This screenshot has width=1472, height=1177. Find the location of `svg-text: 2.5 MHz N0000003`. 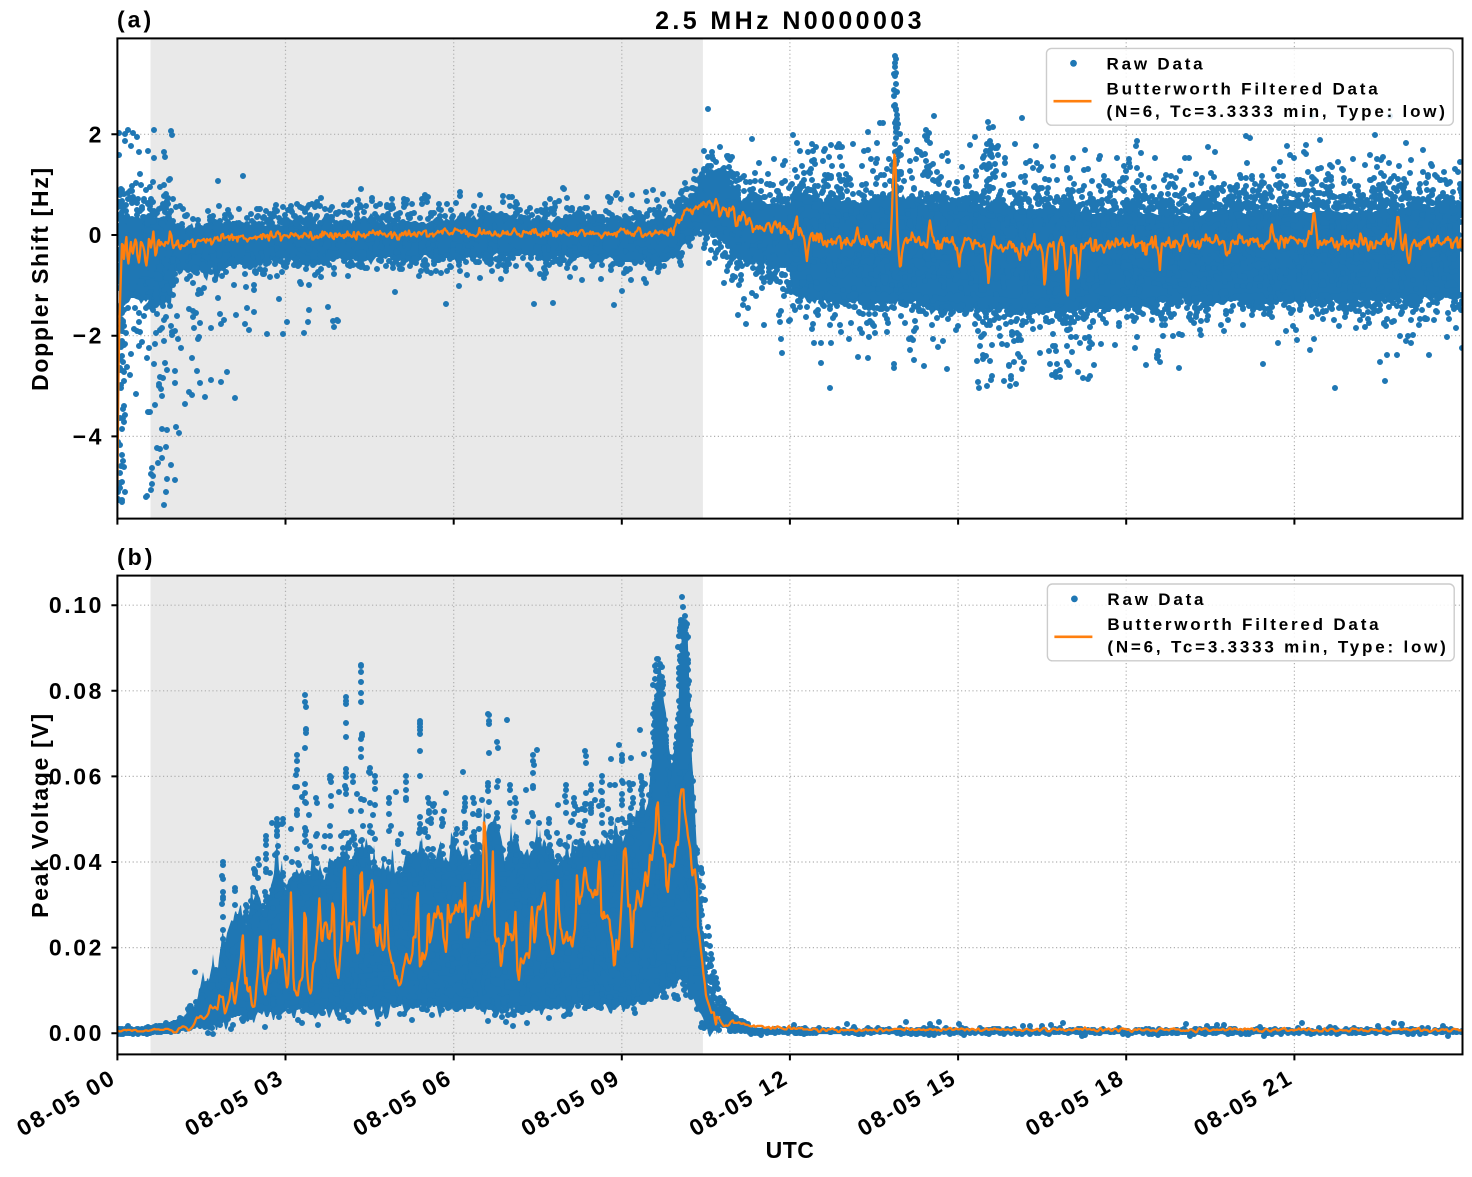

svg-text: 2.5 MHz N0000003 is located at coordinates (790, 21).